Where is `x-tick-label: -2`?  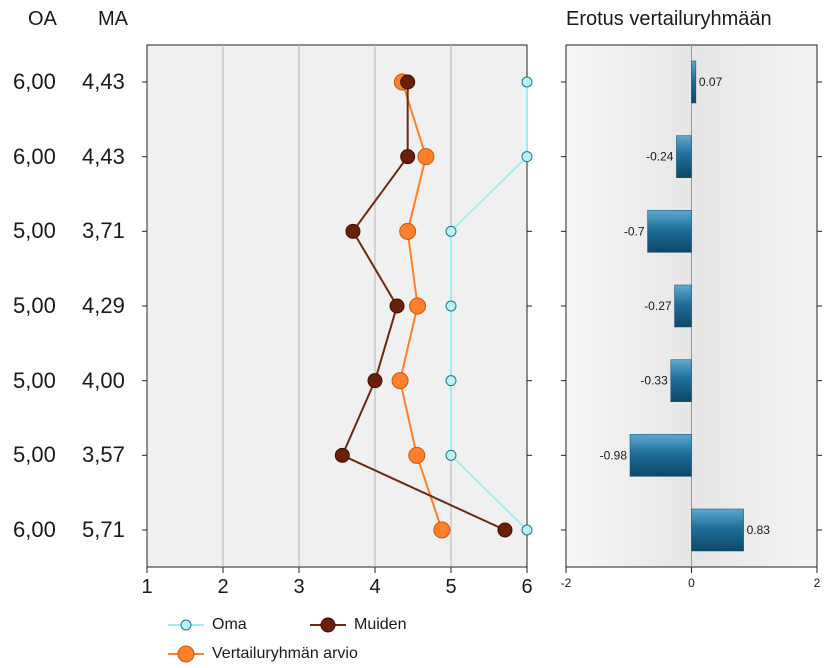 x-tick-label: -2 is located at coordinates (566, 583).